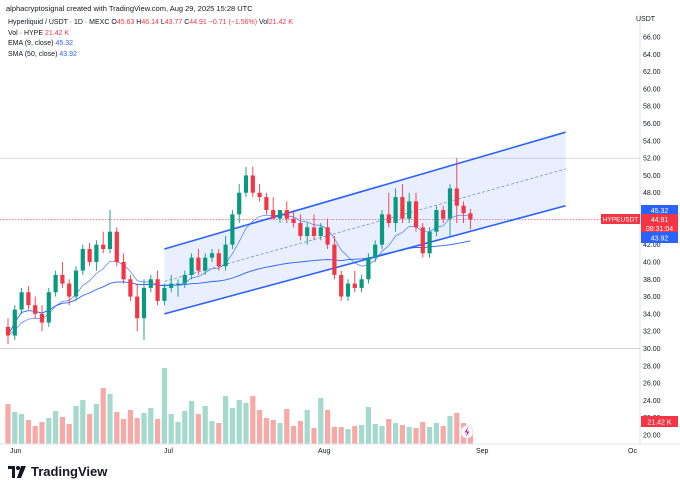 Image resolution: width=680 pixels, height=490 pixels. I want to click on lightning-icon, so click(467, 432).